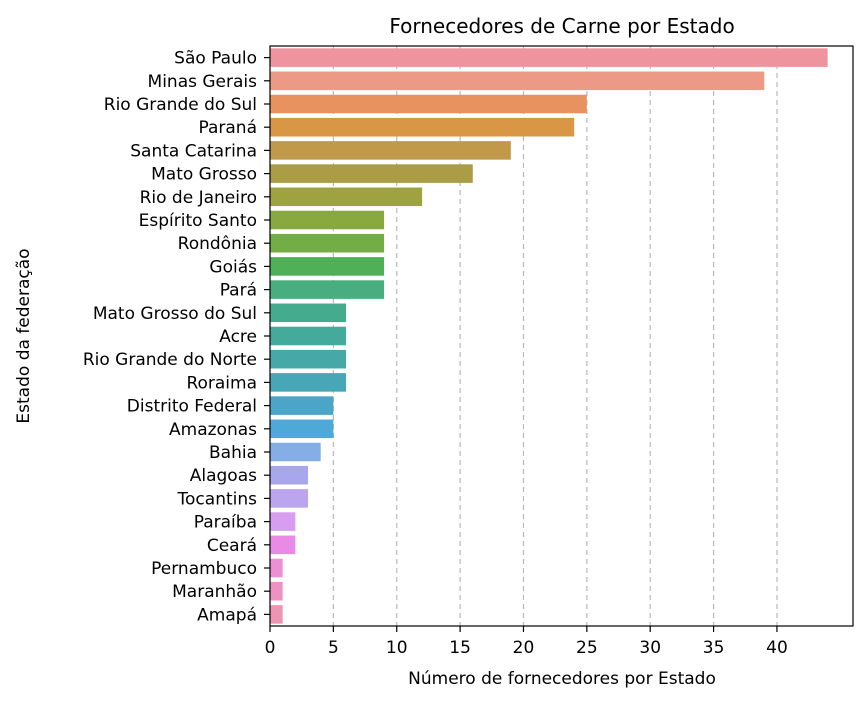 The image size is (867, 703). What do you see at coordinates (192, 407) in the screenshot?
I see `y-tick-label: Distrito Federal` at bounding box center [192, 407].